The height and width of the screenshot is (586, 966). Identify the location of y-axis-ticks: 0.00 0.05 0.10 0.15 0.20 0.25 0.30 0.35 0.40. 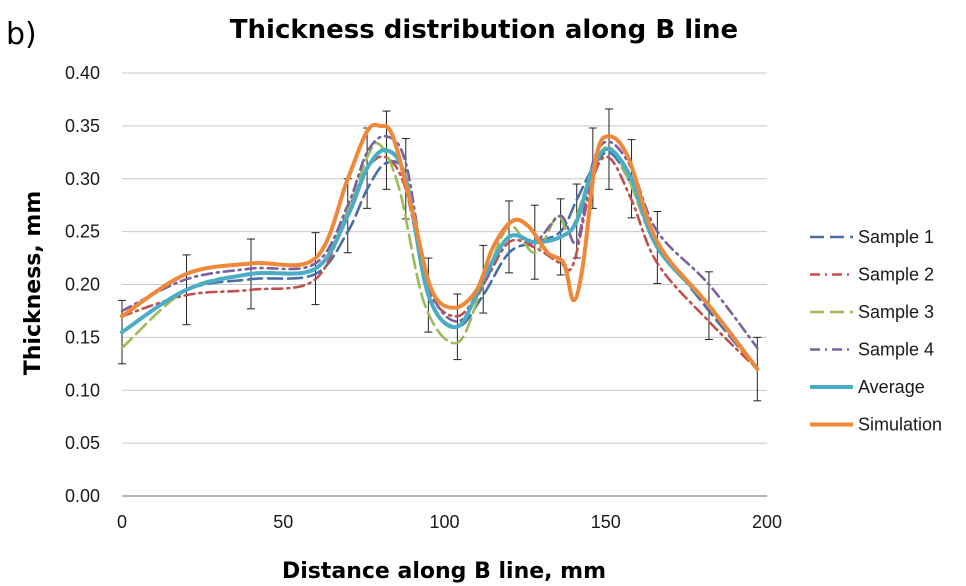
(82, 284).